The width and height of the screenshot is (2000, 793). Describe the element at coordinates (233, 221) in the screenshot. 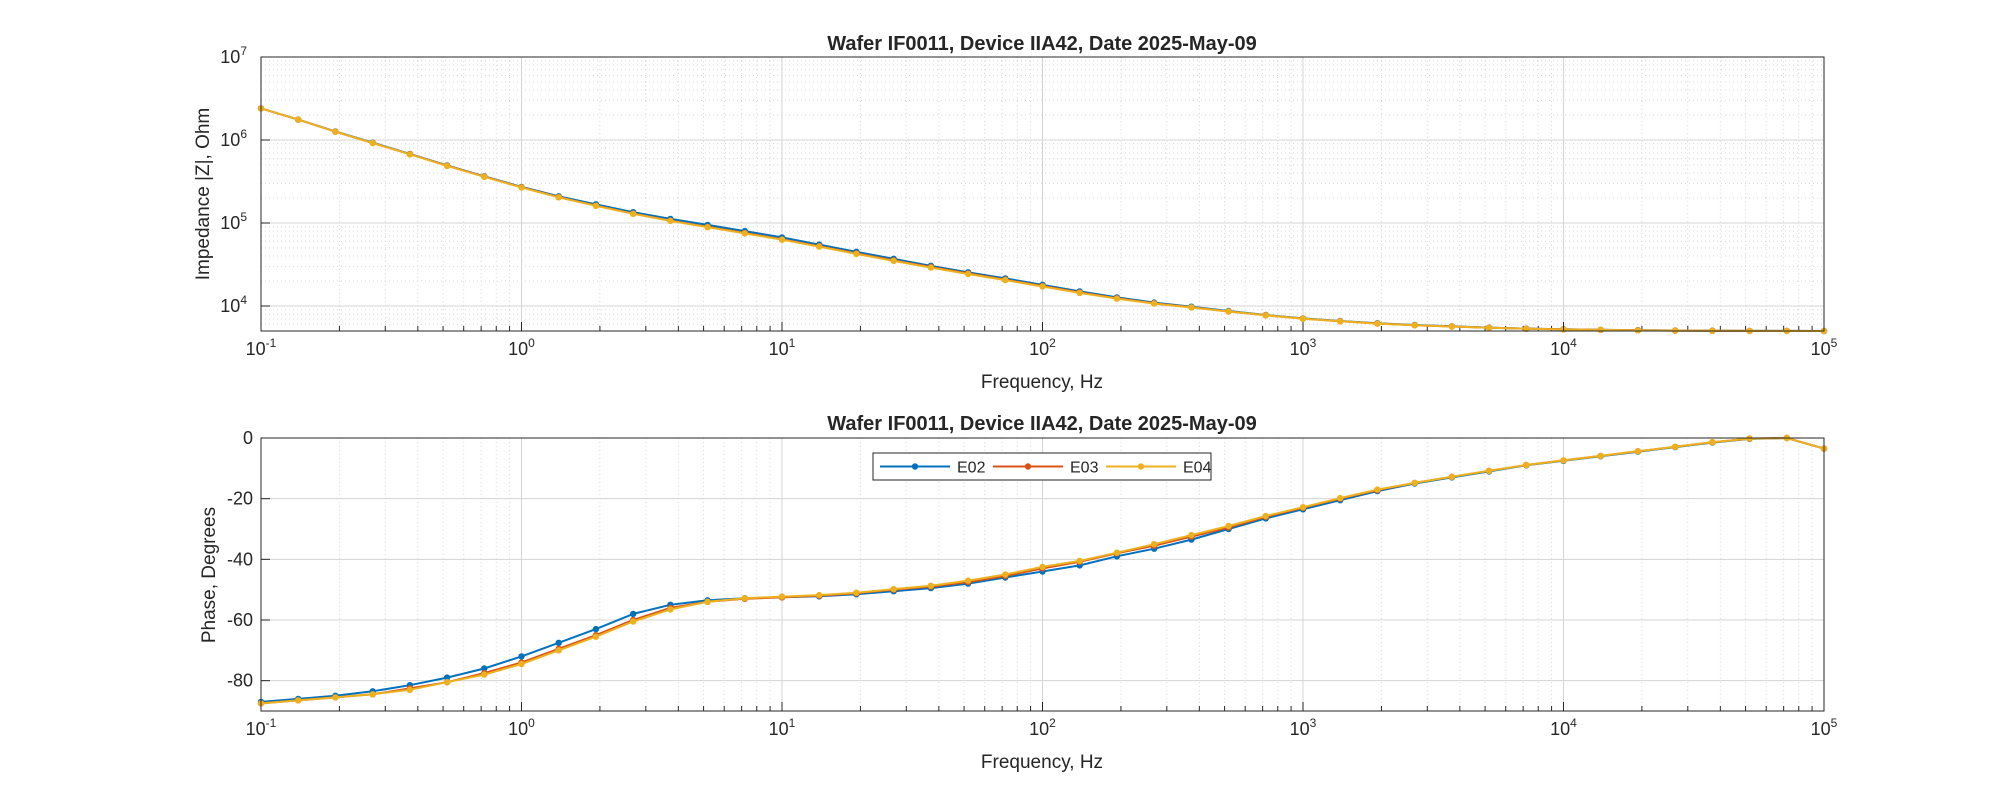

I see `impedance-y-tick-label: 10⁵` at that location.